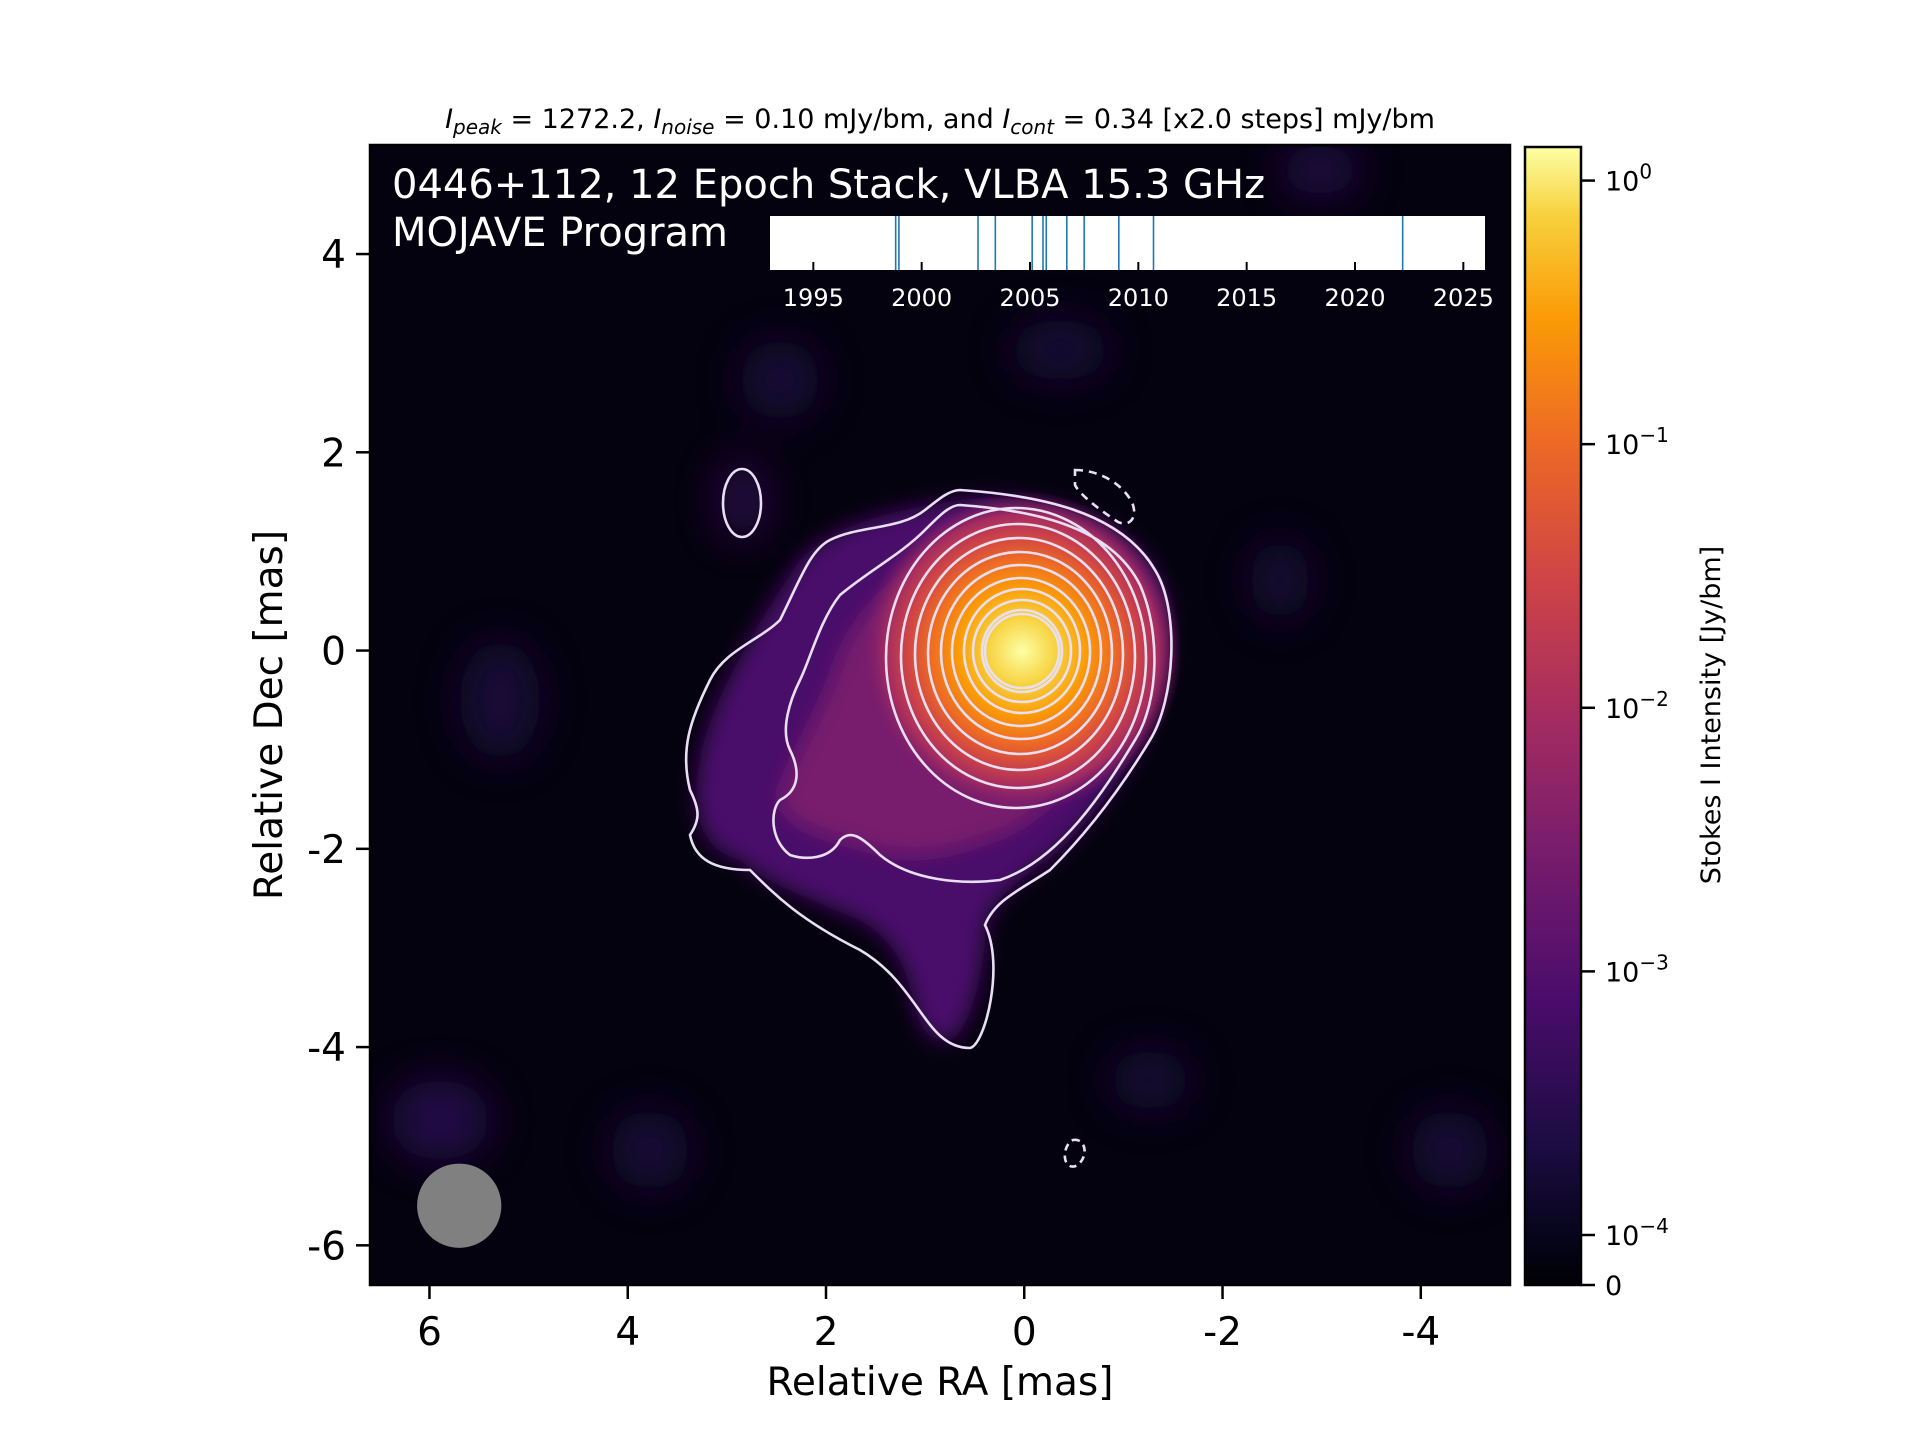 This screenshot has width=1920, height=1440. What do you see at coordinates (1246, 298) in the screenshot?
I see `timeline-tick-label: 2015` at bounding box center [1246, 298].